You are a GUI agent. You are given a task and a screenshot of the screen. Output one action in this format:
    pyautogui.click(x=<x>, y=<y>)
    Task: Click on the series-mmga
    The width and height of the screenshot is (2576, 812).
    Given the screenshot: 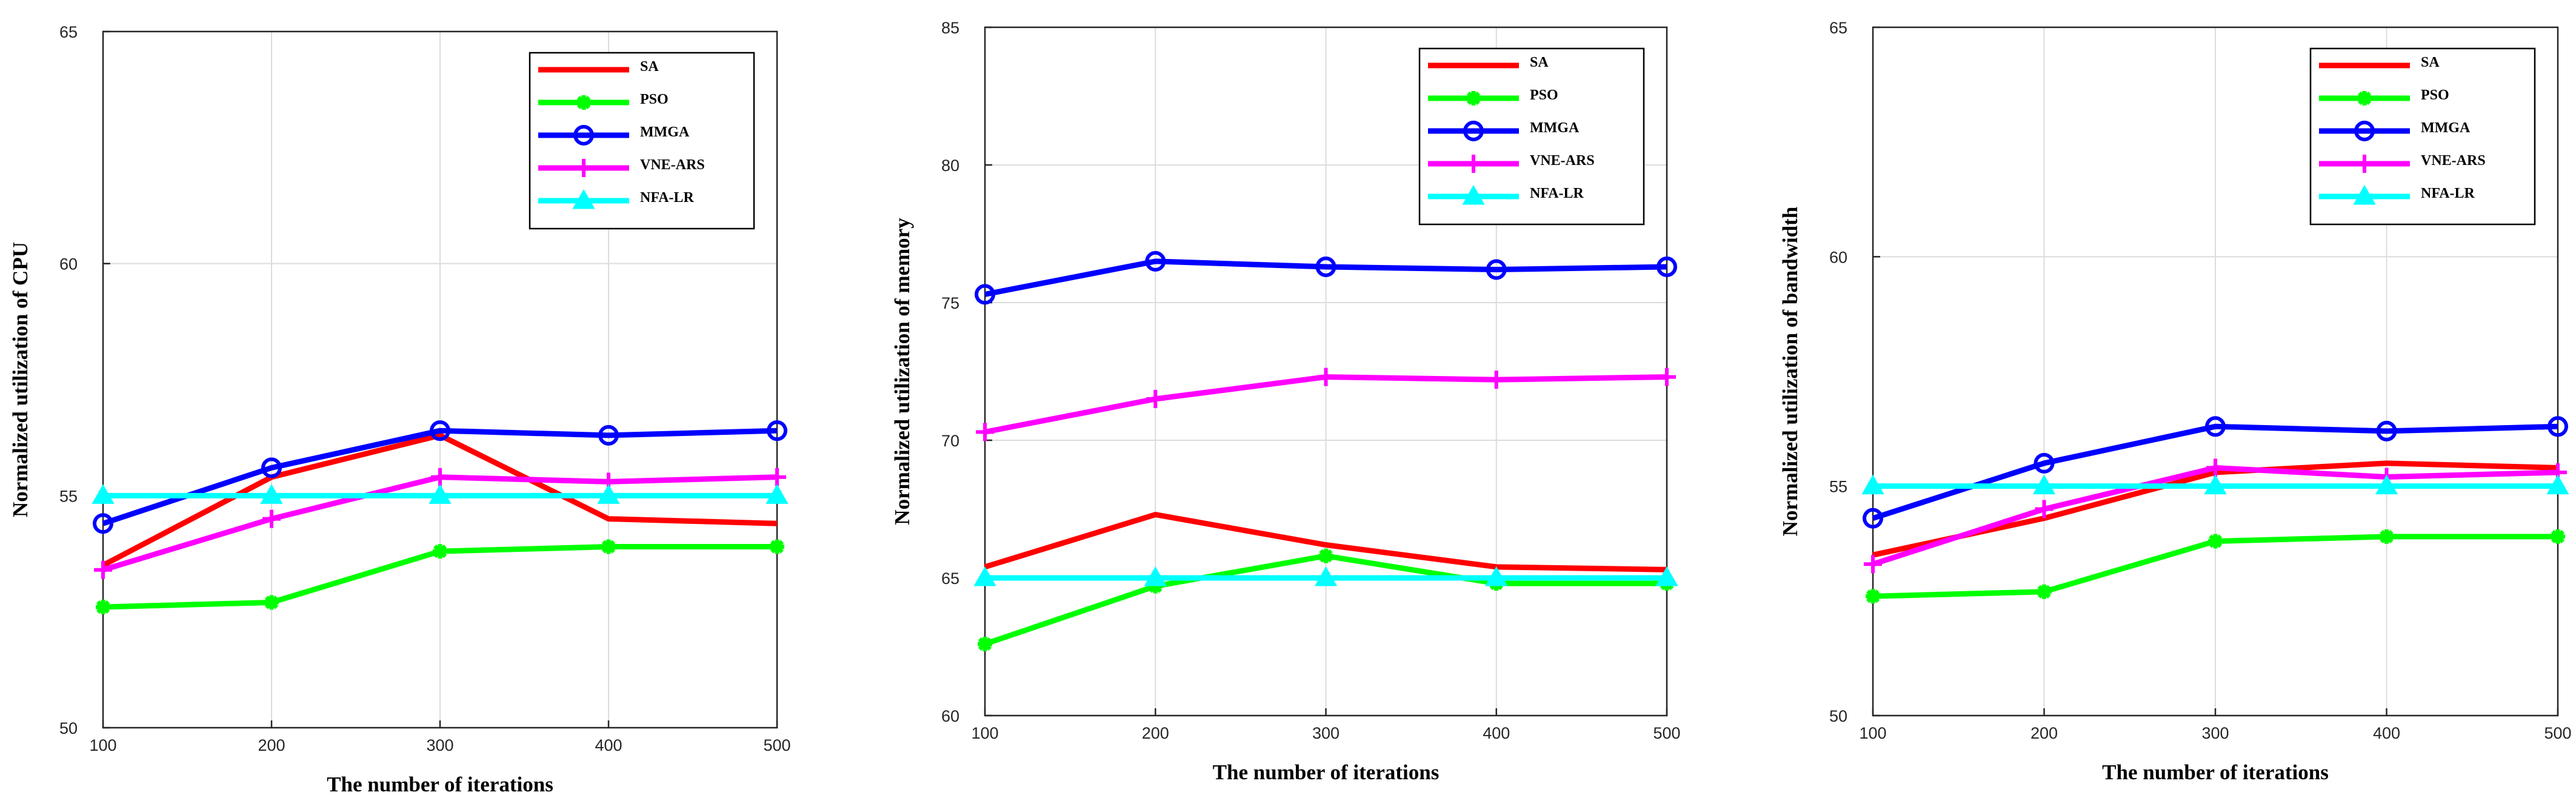 What is the action you would take?
    pyautogui.click(x=1326, y=278)
    